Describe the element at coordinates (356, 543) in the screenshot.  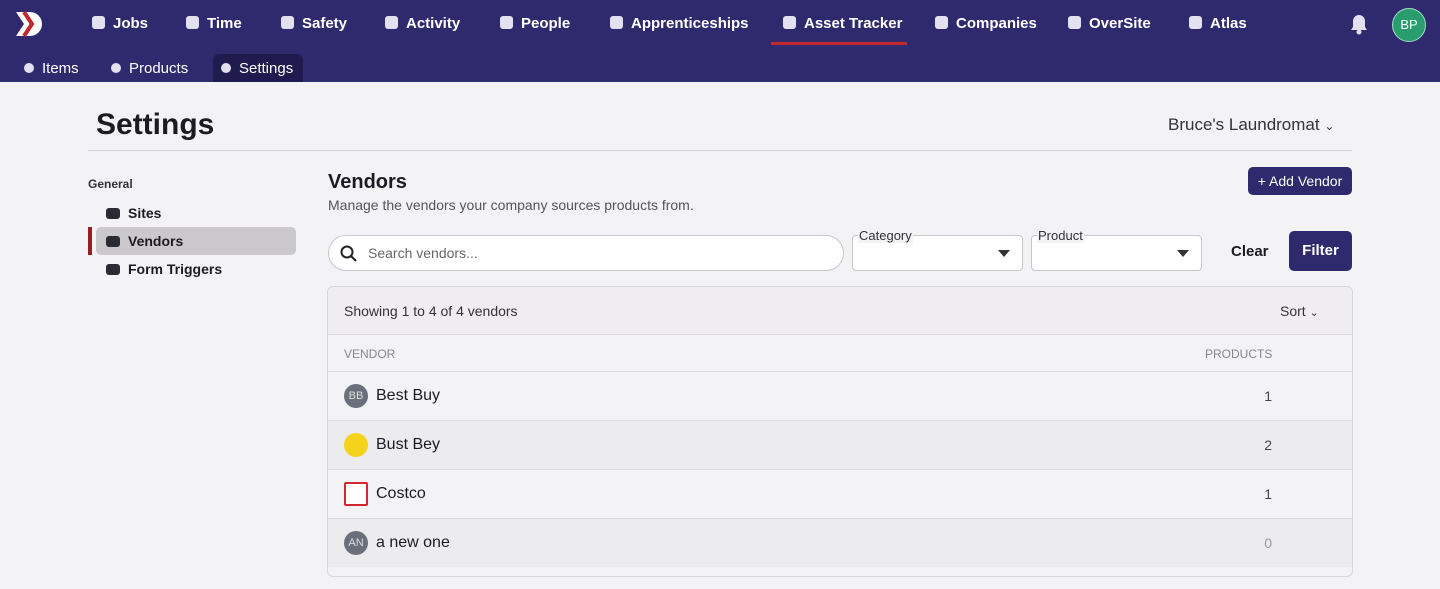
I see `vendor-avatar: AN` at that location.